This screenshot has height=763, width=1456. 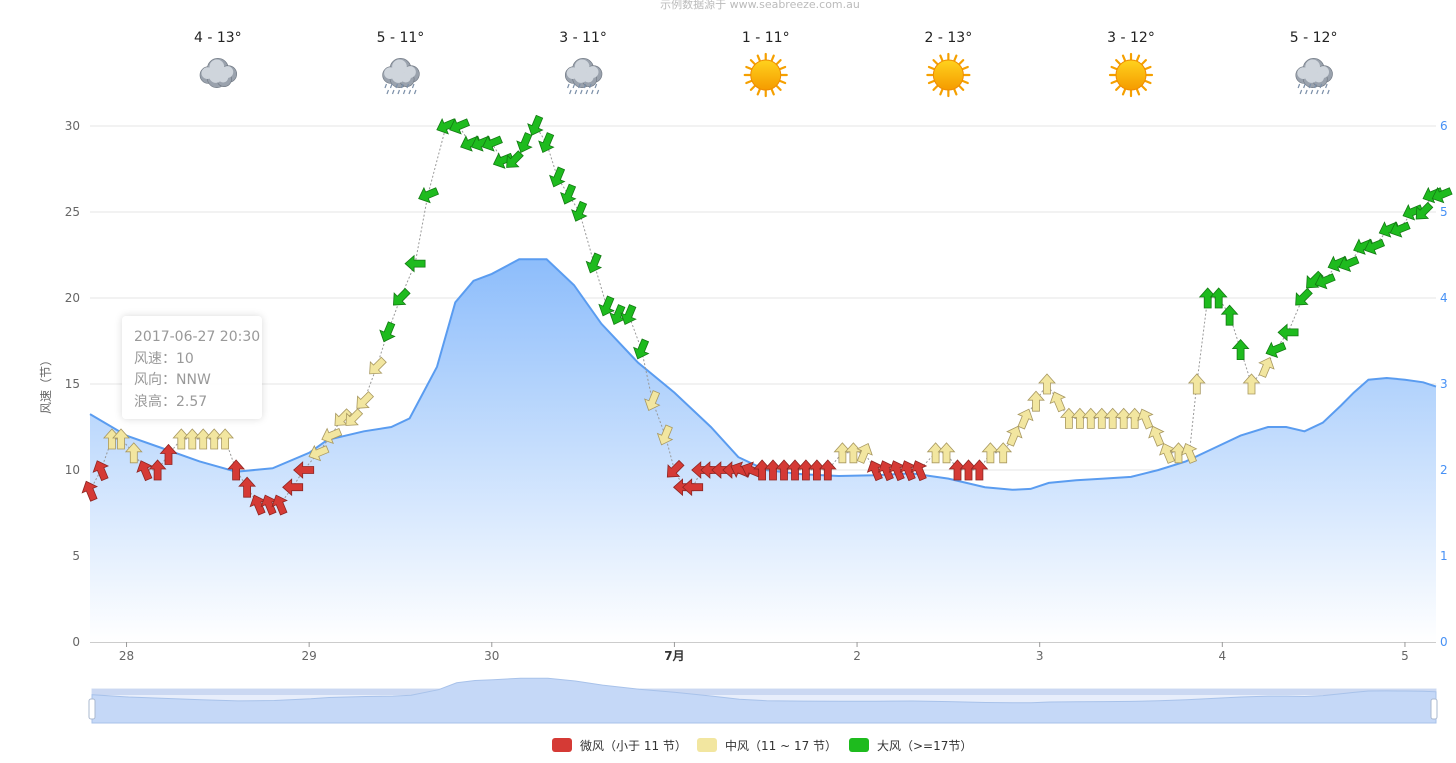 I want to click on data-tooltip: 2017-06-27 20:30 风速：10 风向：NNW 浪高：2.57, so click(x=192, y=367).